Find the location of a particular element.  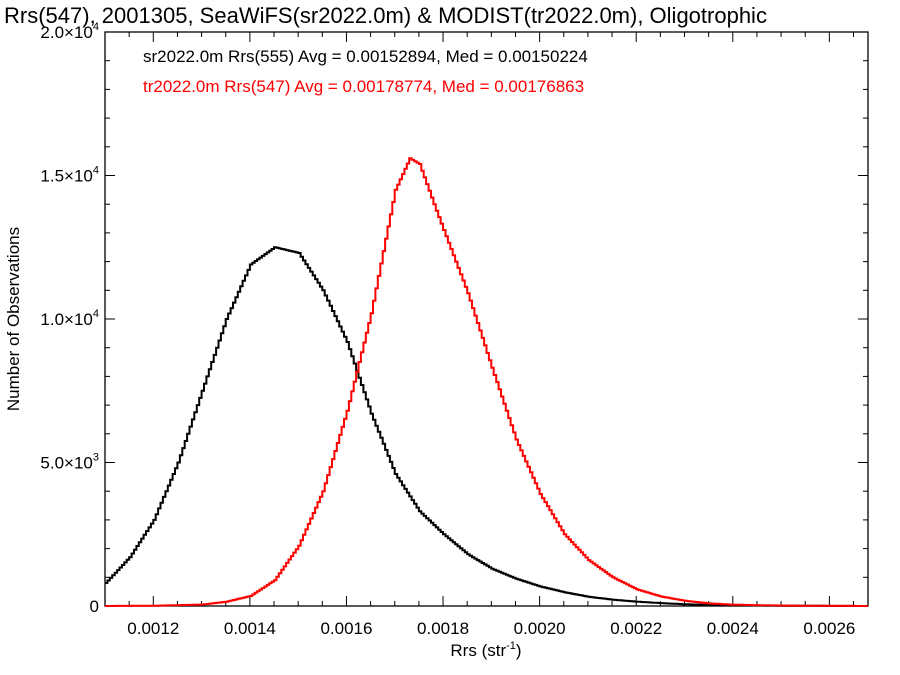

x-axis-label: Rrs (str-1) is located at coordinates (485, 650).